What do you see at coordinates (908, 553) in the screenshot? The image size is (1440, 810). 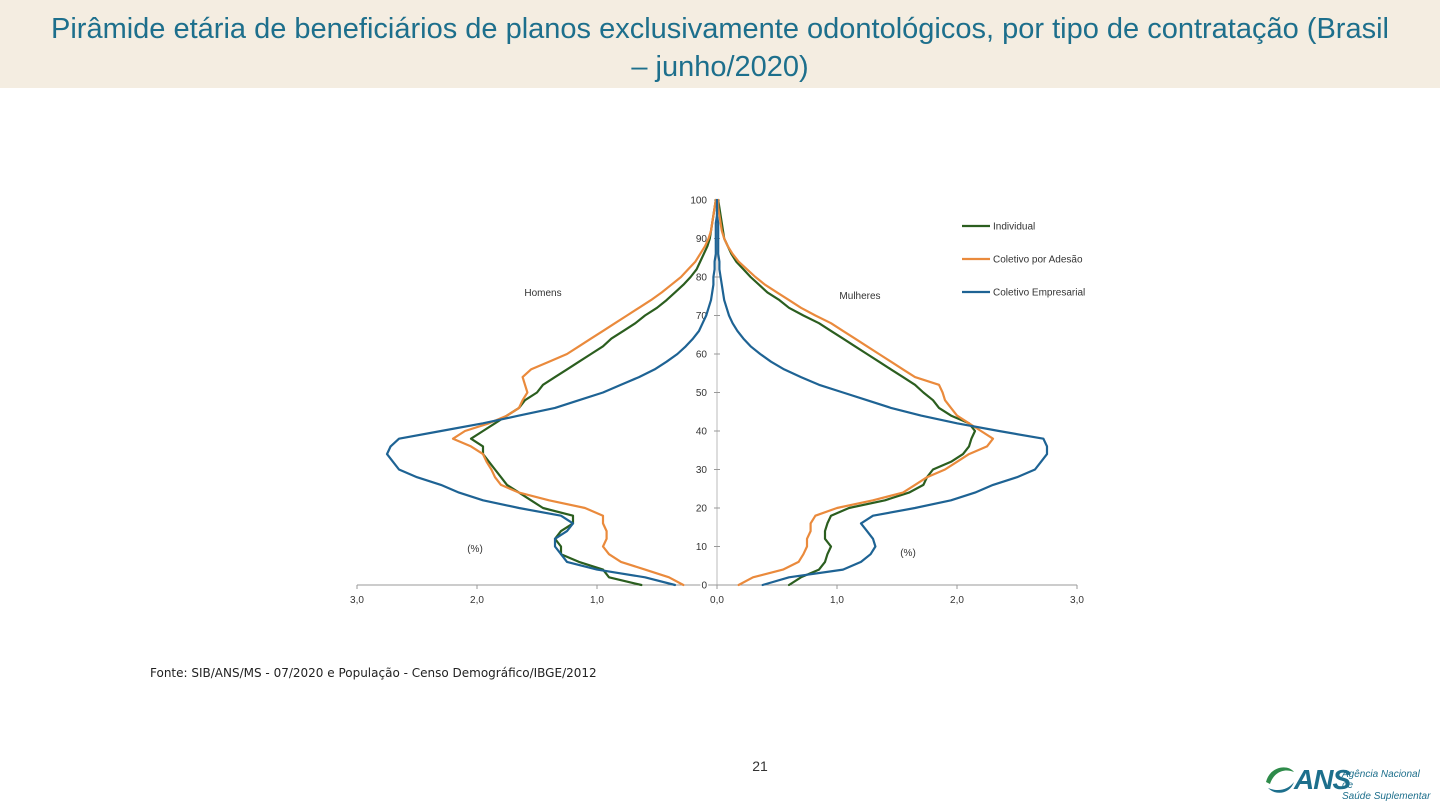 I see `unit-label-right: (%)` at bounding box center [908, 553].